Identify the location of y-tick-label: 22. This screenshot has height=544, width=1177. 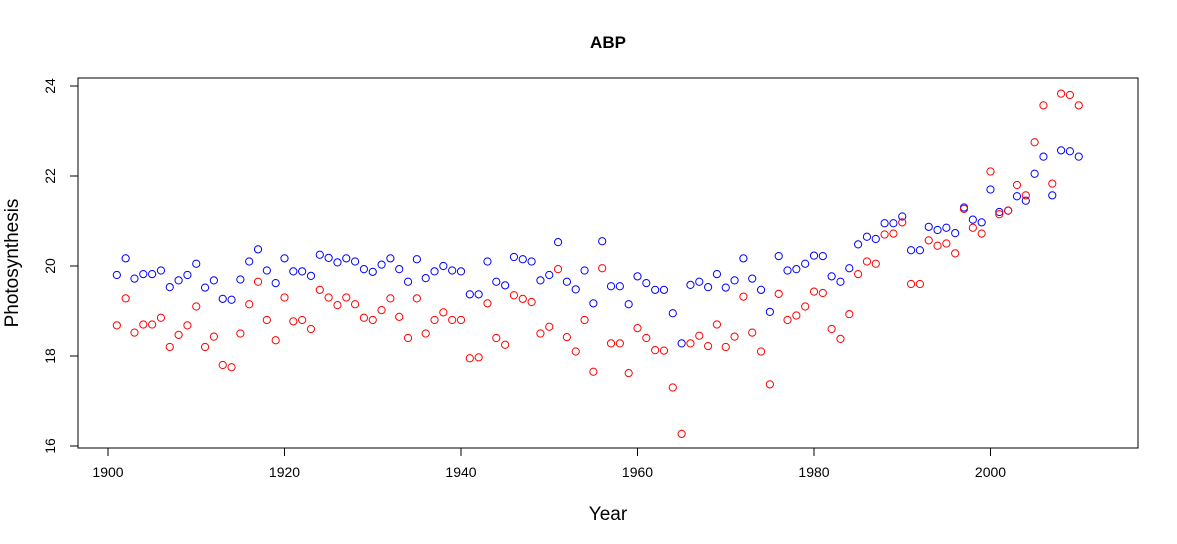
(50, 176).